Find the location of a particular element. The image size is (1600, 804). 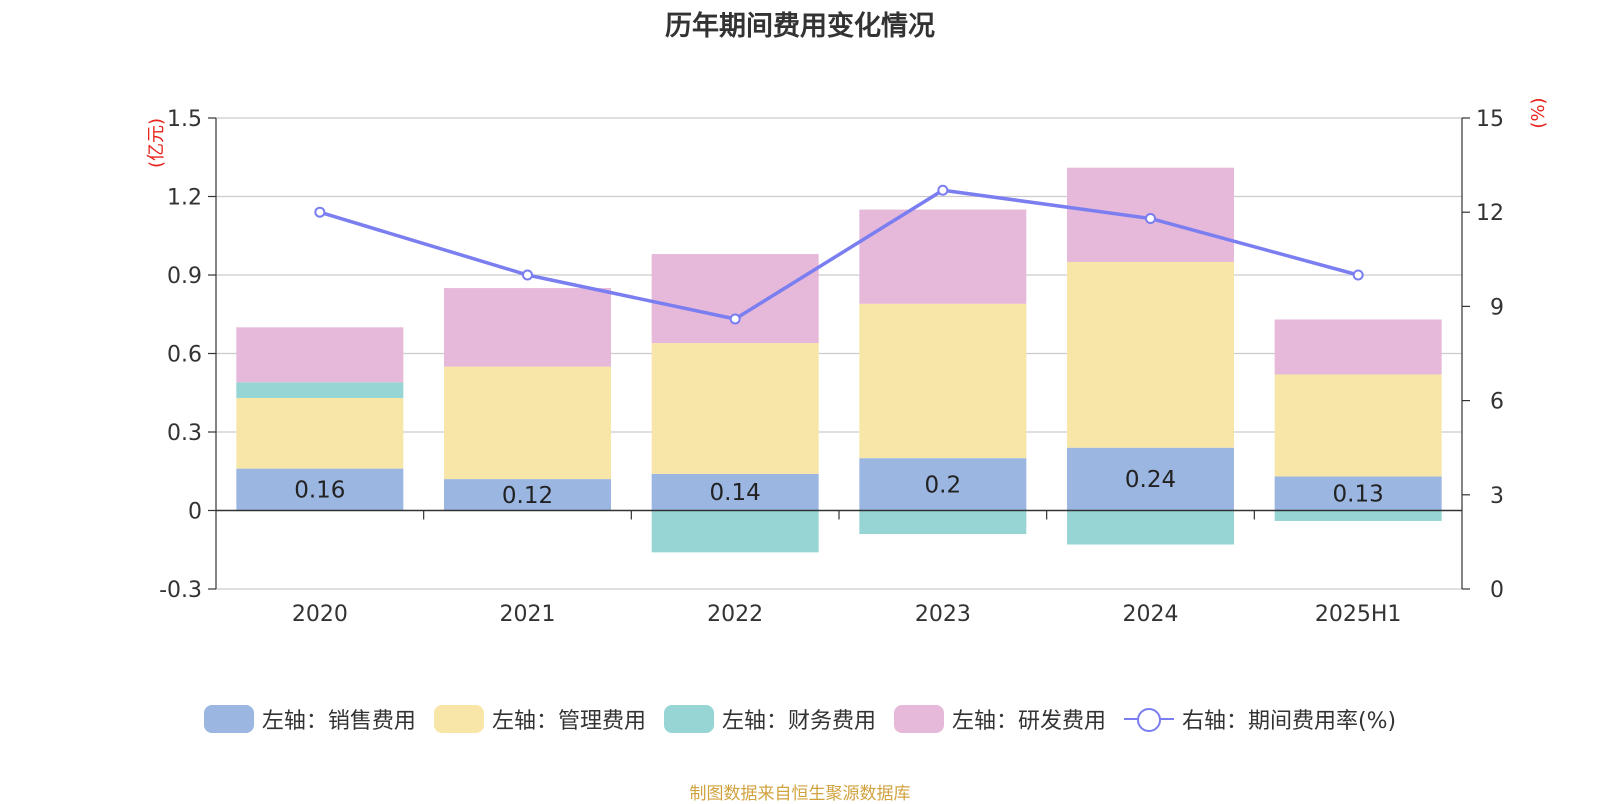

legend-swatch-admin is located at coordinates (458, 719).